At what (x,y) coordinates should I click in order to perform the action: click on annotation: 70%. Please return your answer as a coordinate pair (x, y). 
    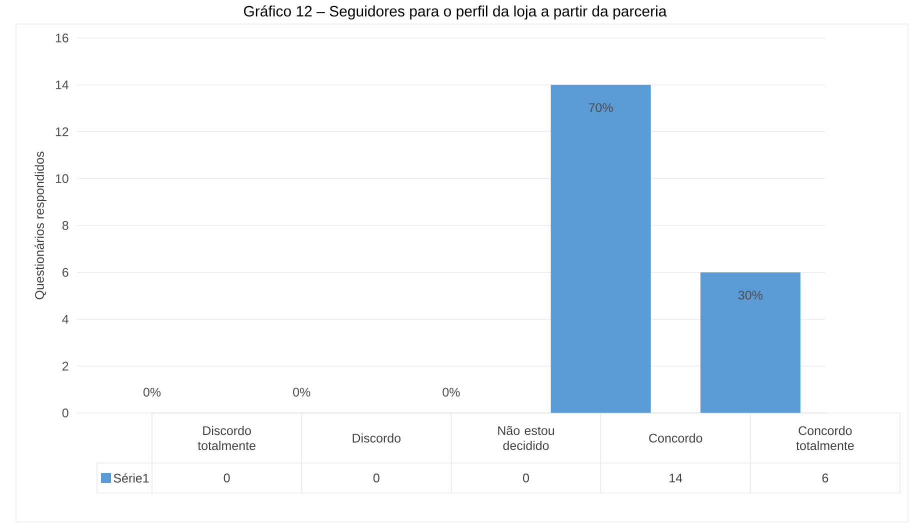
    Looking at the image, I should click on (600, 107).